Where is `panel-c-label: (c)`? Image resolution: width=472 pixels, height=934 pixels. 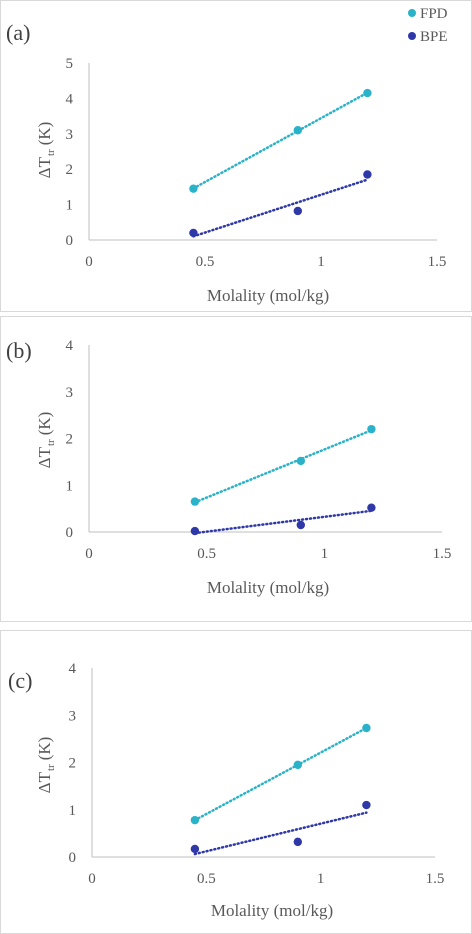
panel-c-label: (c) is located at coordinates (20, 680).